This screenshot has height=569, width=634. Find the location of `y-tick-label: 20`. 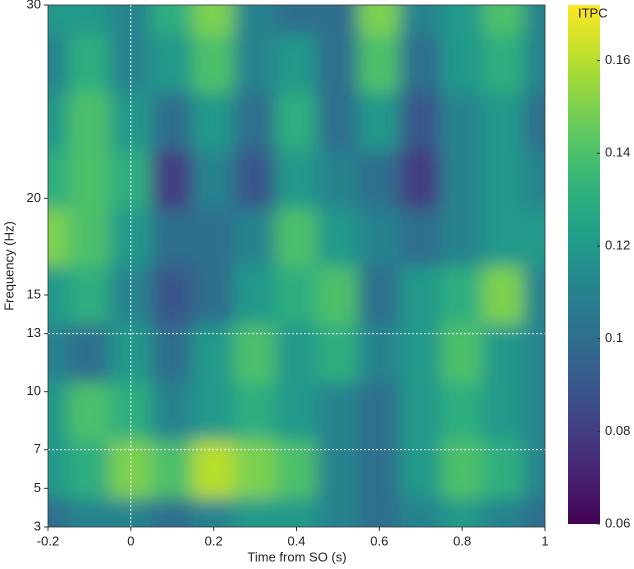

y-tick-label: 20 is located at coordinates (34, 197).